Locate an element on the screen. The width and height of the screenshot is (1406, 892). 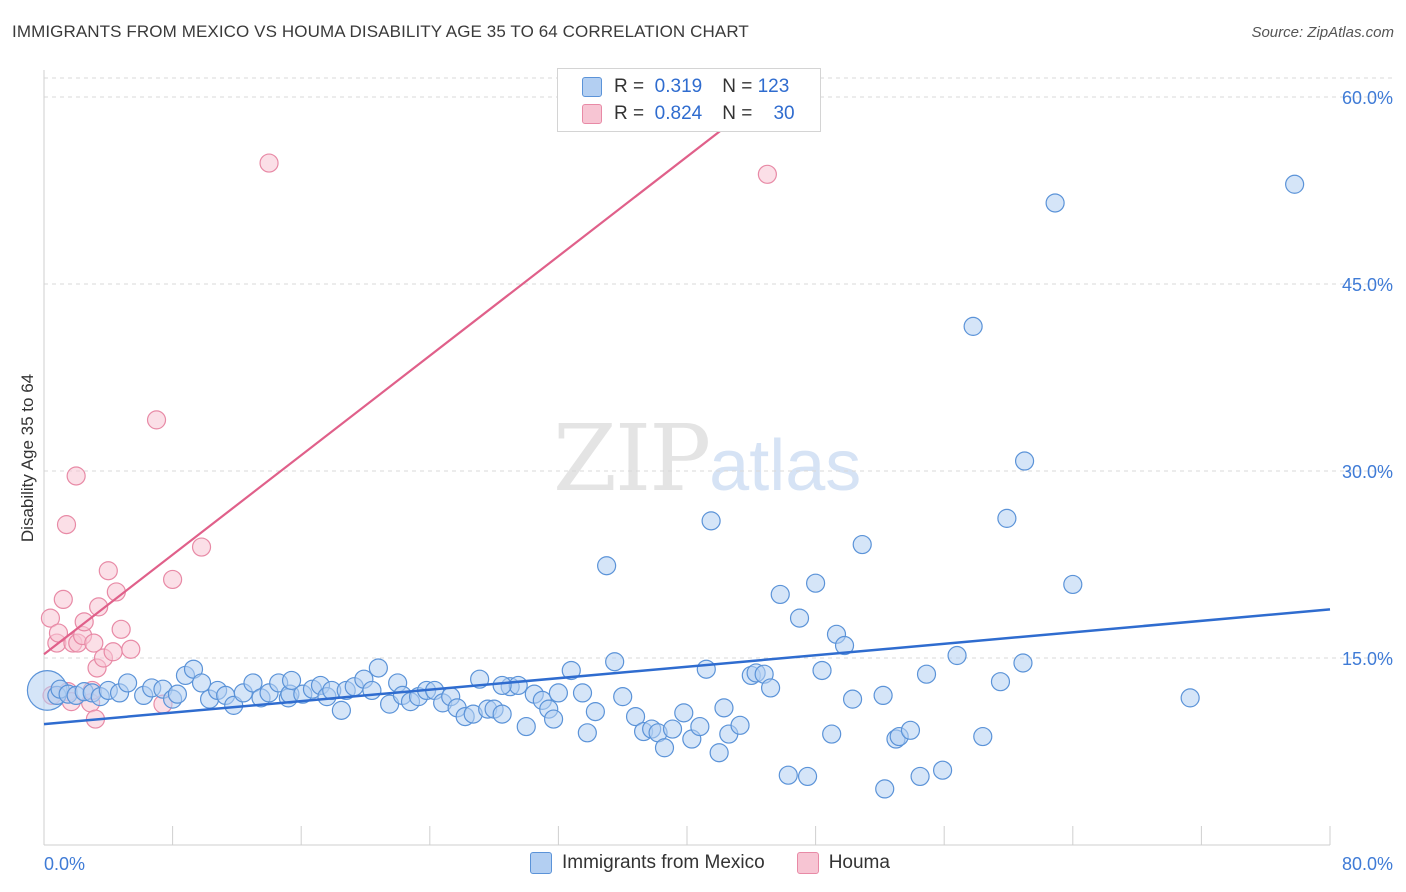
series-legend: Immigrants from Mexico Houma is located at coordinates (726, 863).